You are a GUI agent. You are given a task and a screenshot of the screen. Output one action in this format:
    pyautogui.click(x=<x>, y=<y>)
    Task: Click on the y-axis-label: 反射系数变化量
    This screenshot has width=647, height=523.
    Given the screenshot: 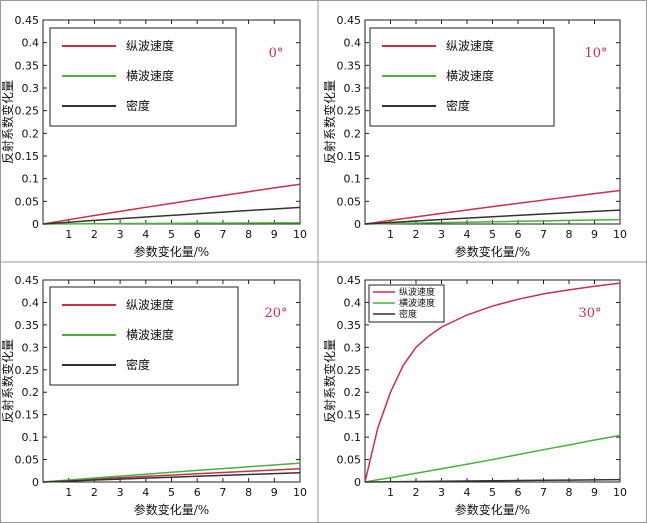 What is the action you would take?
    pyautogui.click(x=7, y=381)
    